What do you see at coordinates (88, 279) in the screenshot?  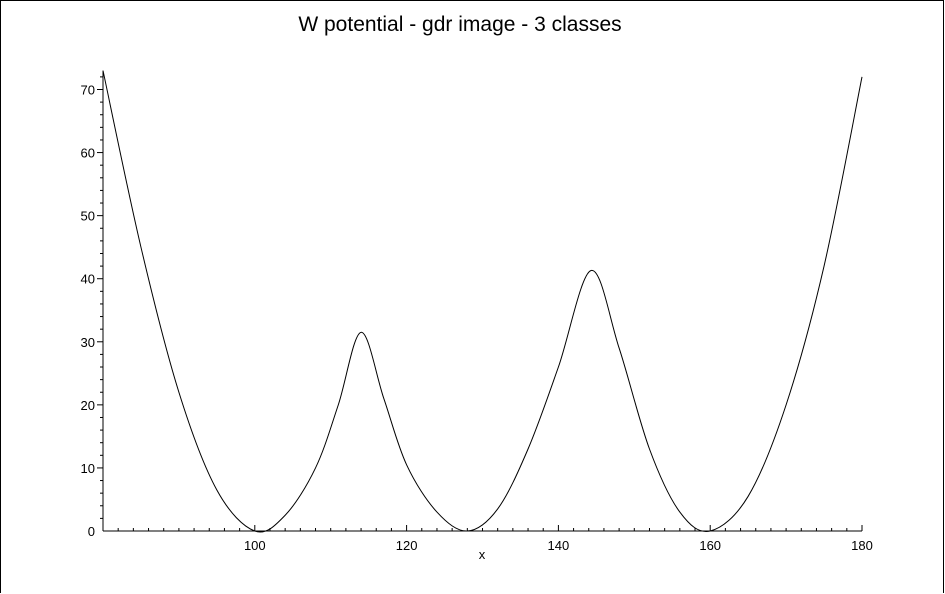 I see `y-tick-label: 40` at bounding box center [88, 279].